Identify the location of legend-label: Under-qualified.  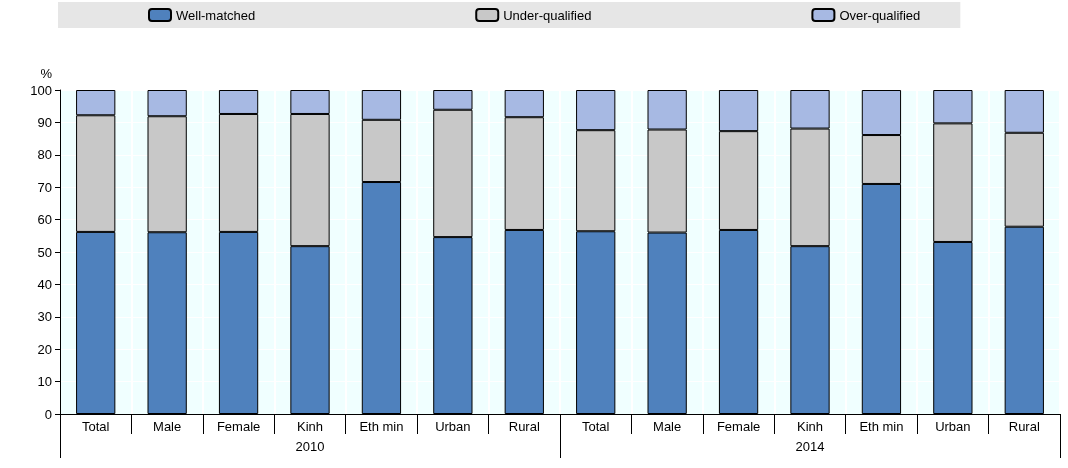
(547, 15).